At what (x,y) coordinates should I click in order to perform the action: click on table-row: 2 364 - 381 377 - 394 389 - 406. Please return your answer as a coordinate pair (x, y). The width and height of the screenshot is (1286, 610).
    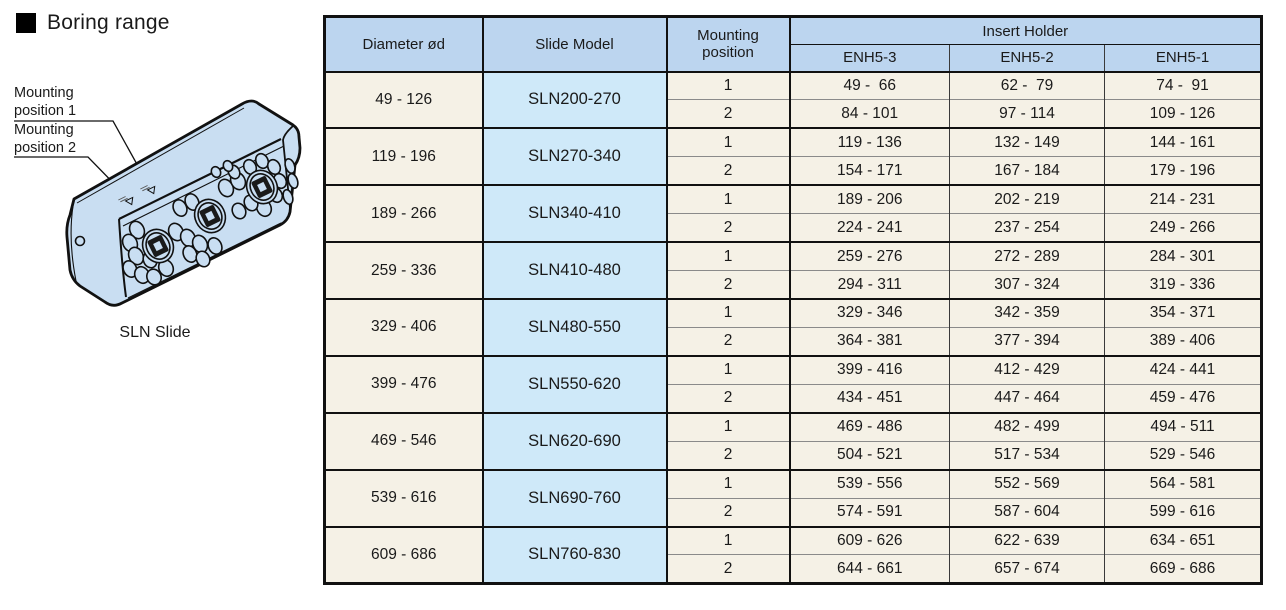
    Looking at the image, I should click on (793, 341).